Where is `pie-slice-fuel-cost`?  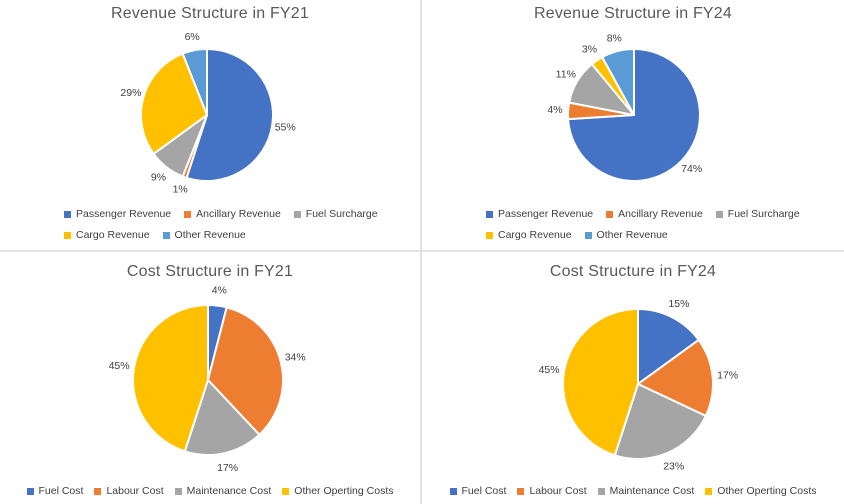 pie-slice-fuel-cost is located at coordinates (668, 346).